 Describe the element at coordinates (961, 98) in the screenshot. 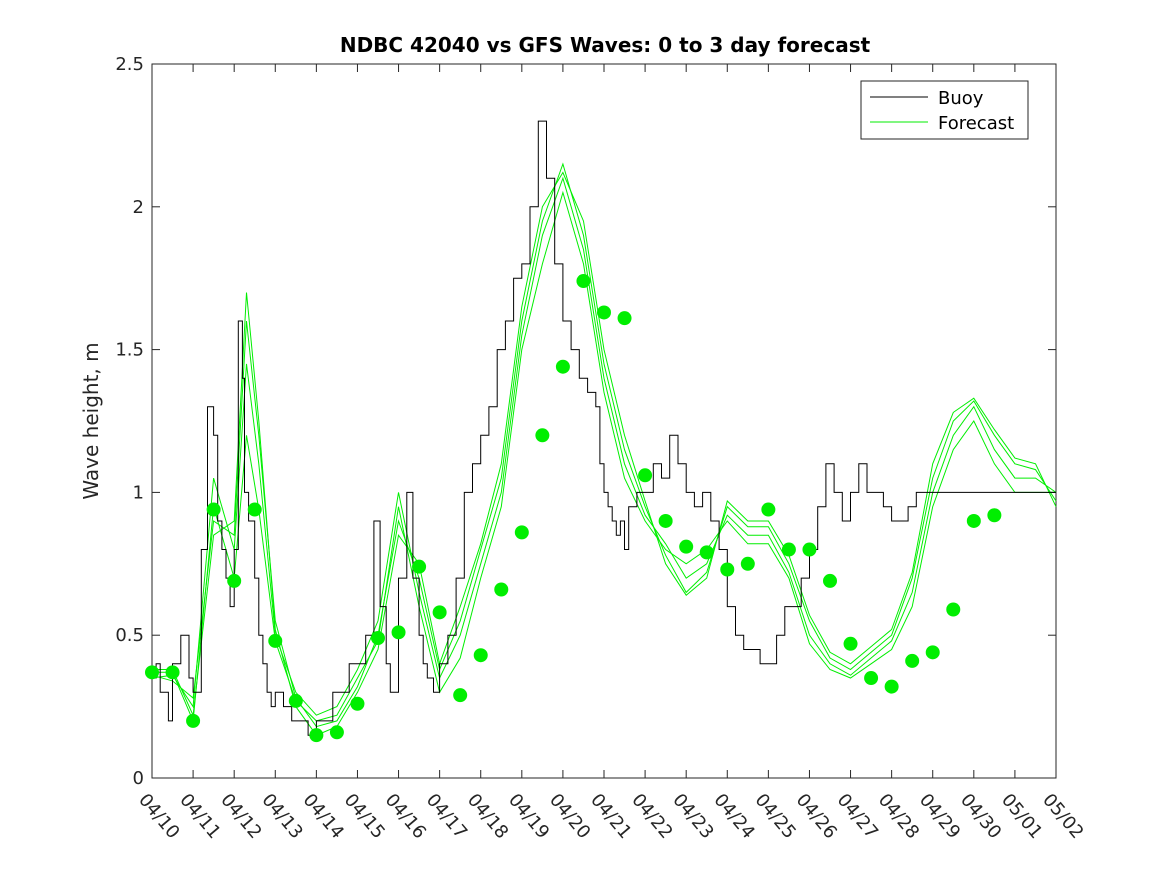

I see `legend-buoy-label: Buoy` at that location.